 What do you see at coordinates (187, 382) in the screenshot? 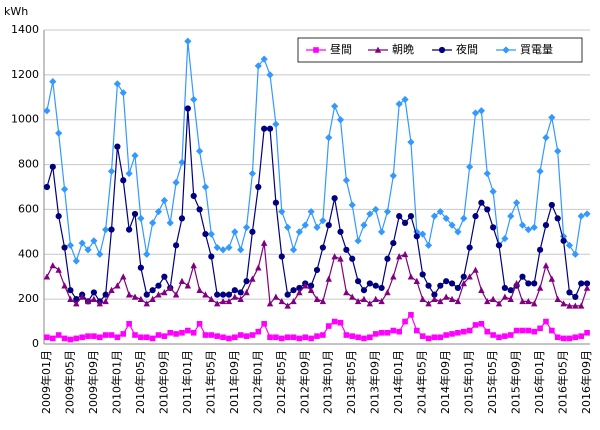
I see `x-tick-label: 2011年01月` at bounding box center [187, 382].